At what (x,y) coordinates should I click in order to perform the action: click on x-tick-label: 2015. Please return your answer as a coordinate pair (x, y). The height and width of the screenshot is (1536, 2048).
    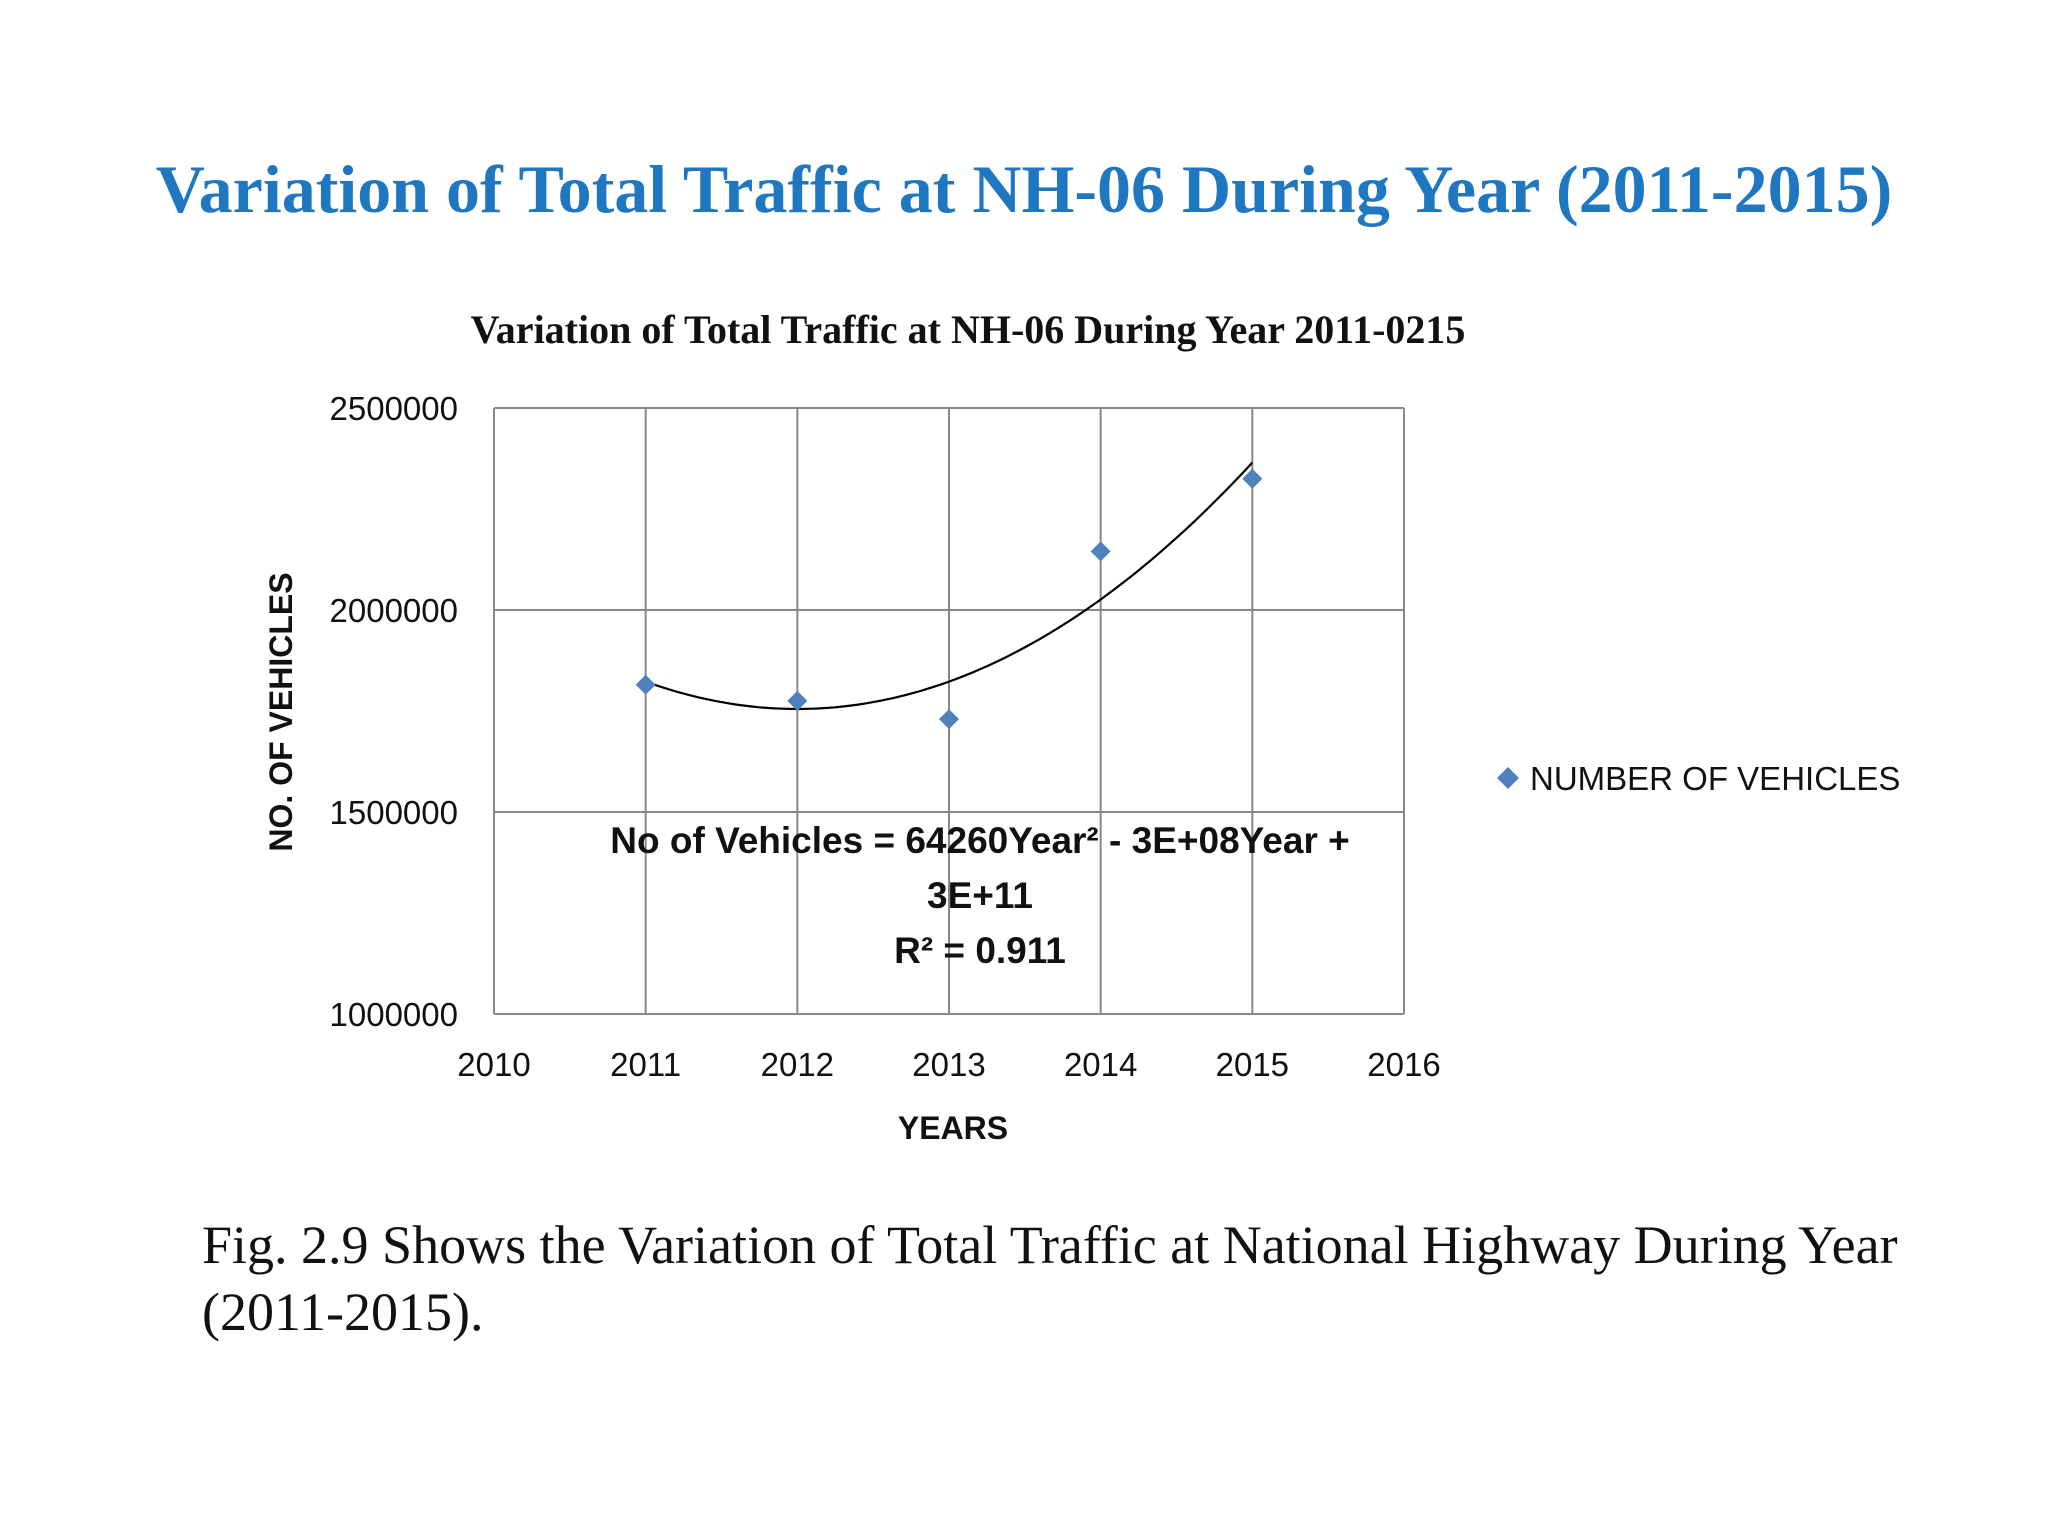
    Looking at the image, I should click on (1252, 1064).